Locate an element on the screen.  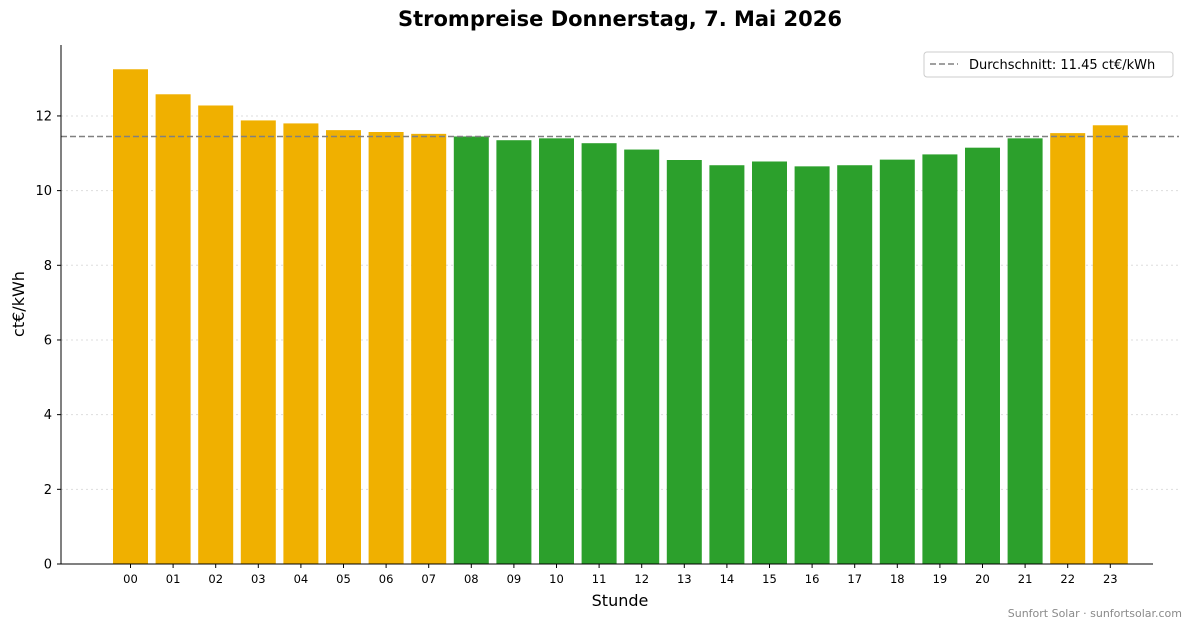
x-tick-label-05: 05 is located at coordinates (343, 579).